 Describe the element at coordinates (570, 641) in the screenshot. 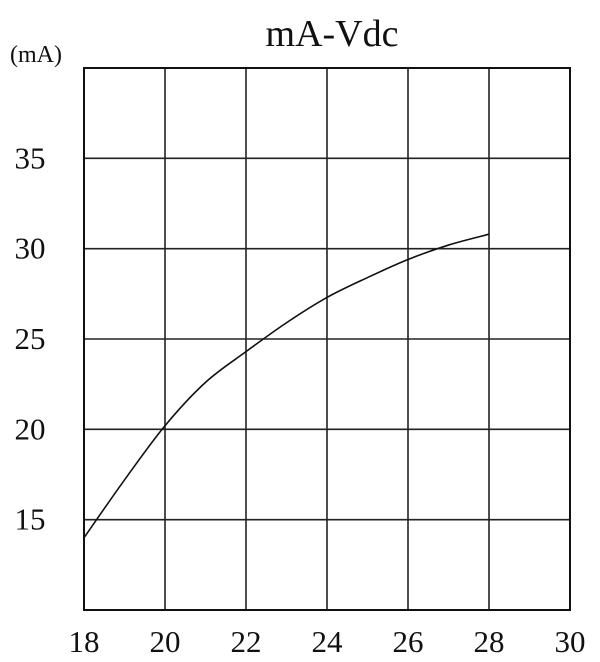

I see `x-tick-label: 30` at that location.